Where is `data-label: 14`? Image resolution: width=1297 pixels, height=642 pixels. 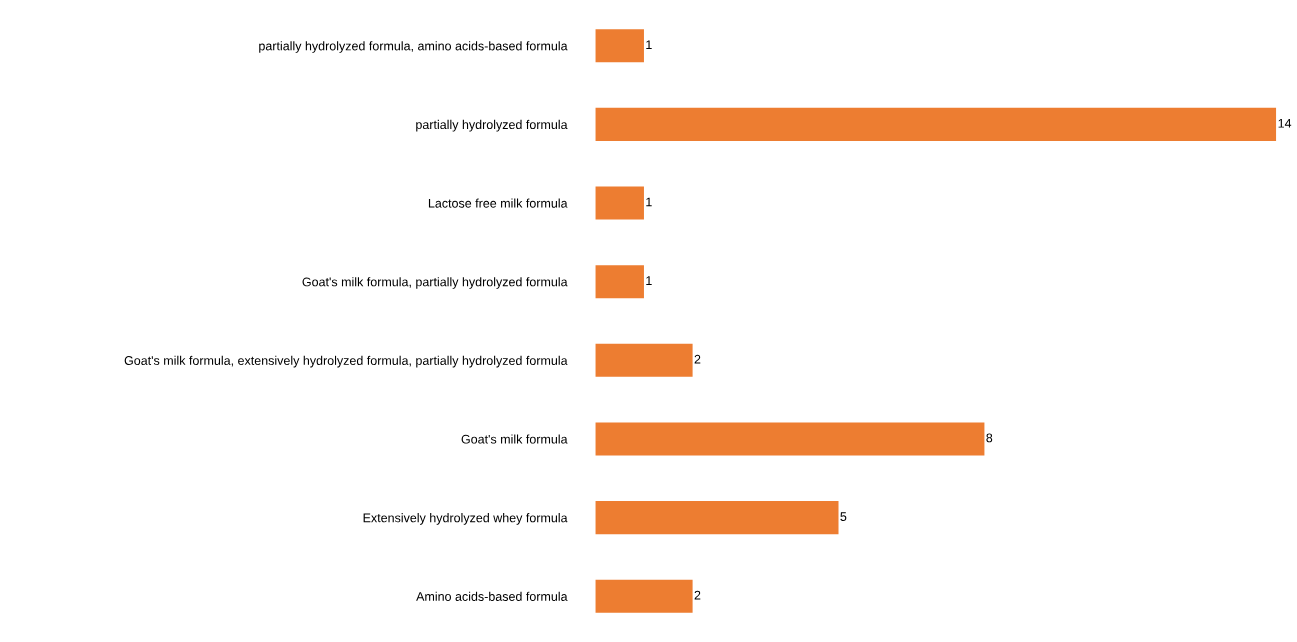 data-label: 14 is located at coordinates (1285, 123).